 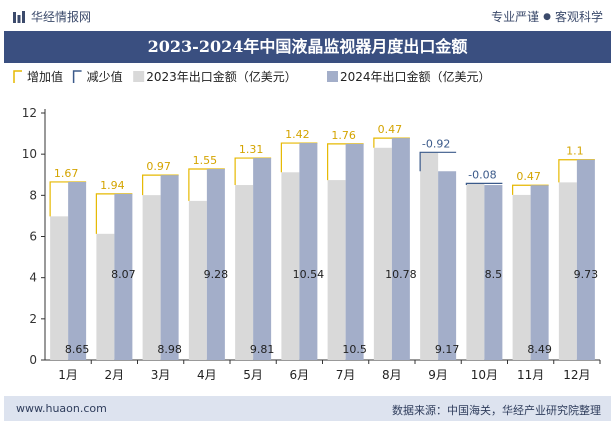 I want to click on value-label-2024: 8.5, so click(x=494, y=274).